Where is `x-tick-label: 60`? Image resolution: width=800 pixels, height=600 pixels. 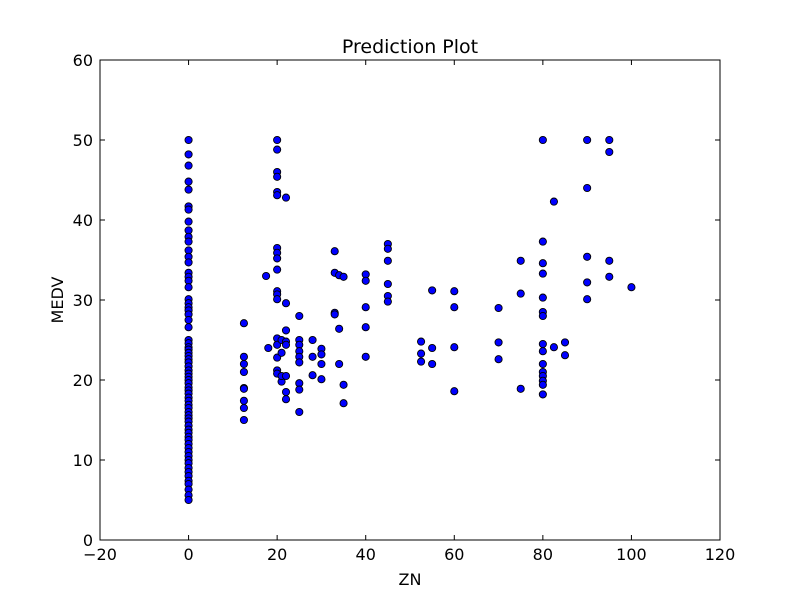 x-tick-label: 60 is located at coordinates (454, 554).